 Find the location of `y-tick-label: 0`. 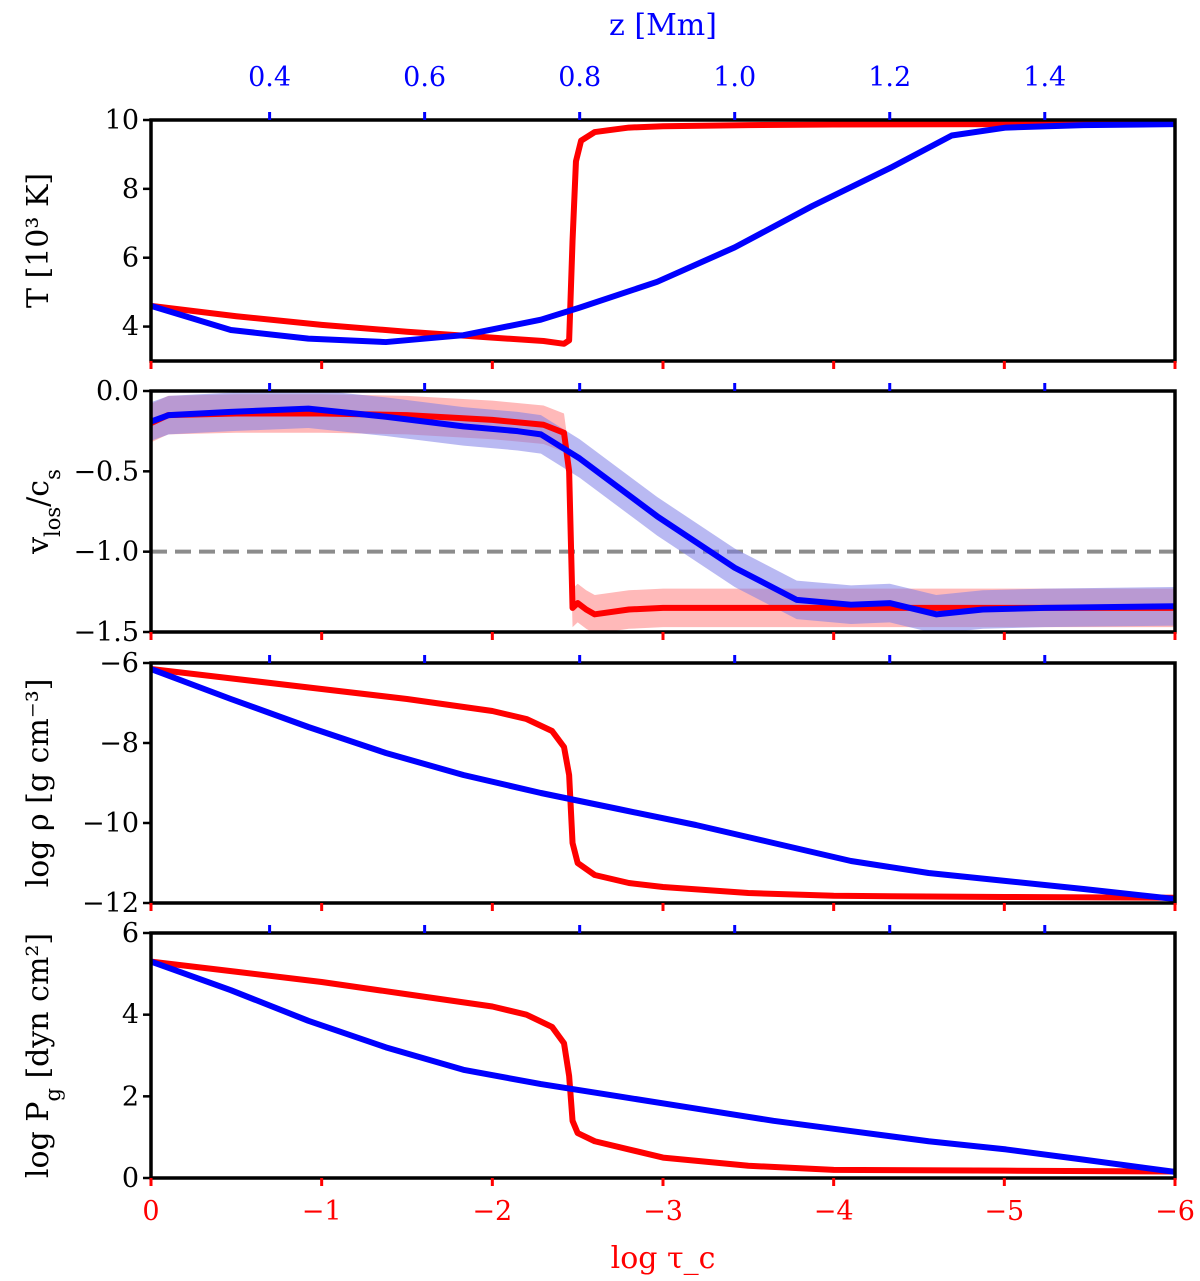

y-tick-label: 0 is located at coordinates (130, 1178).